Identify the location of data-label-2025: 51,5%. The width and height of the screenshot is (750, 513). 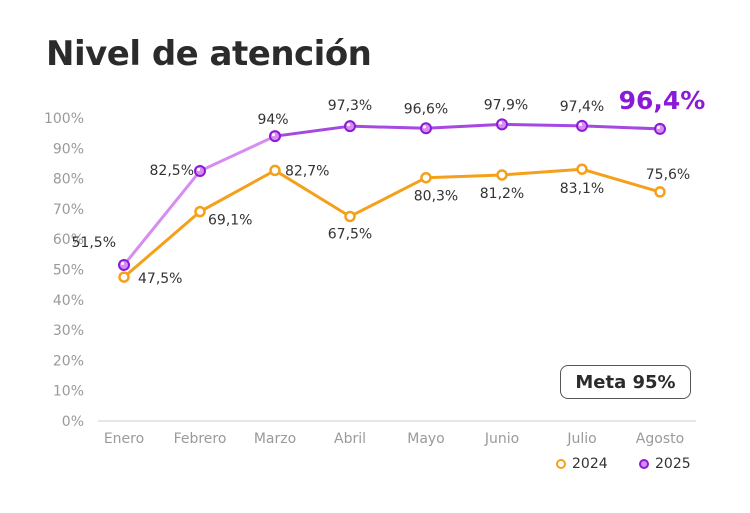
(94, 243).